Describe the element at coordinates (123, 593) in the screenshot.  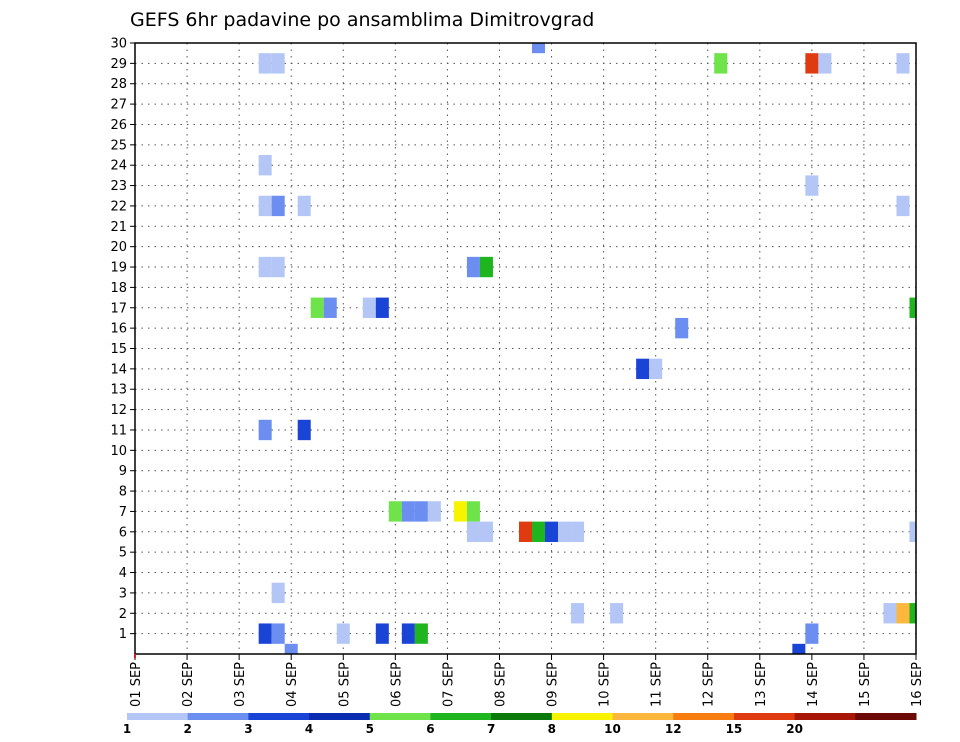
I see `y-tick-label: 3` at that location.